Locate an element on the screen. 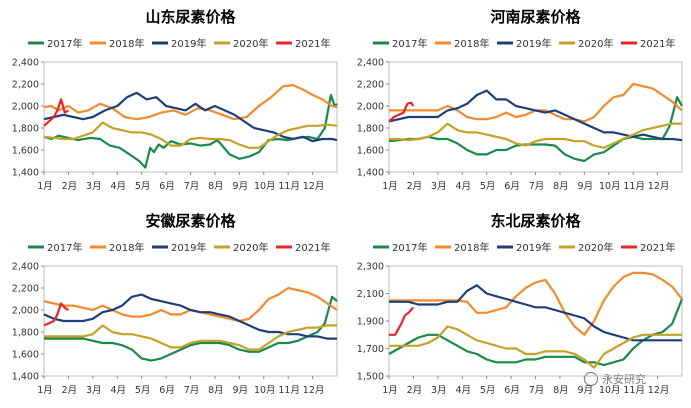 This screenshot has width=691, height=408. chart-title: 河南尿素价格 is located at coordinates (535, 17).